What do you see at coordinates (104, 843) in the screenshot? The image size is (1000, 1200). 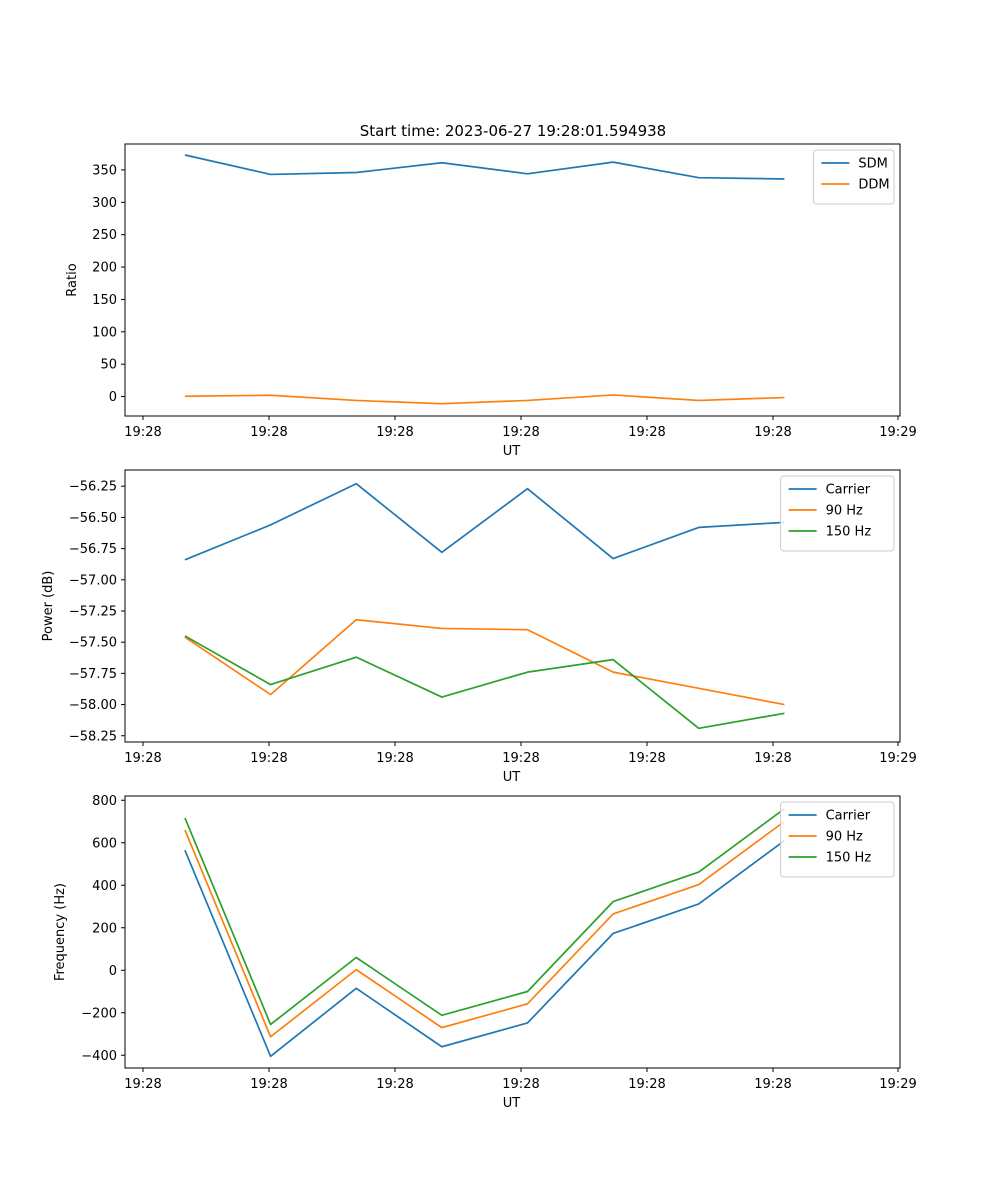 I see `y-tick-label: 600` at bounding box center [104, 843].